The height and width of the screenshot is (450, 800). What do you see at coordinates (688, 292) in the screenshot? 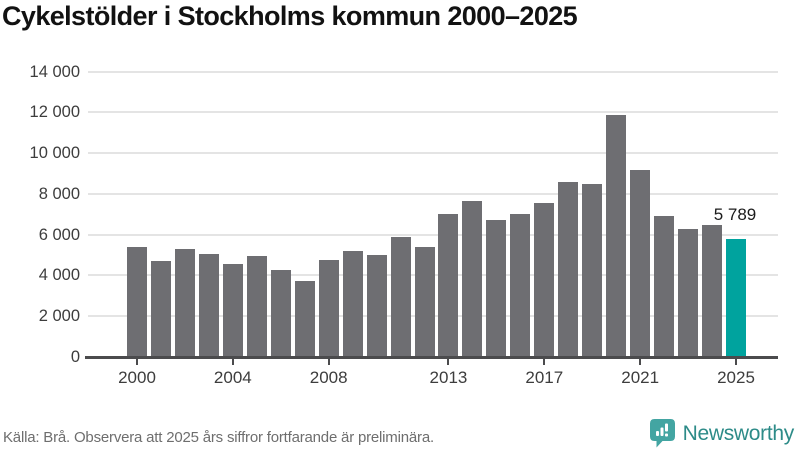
I see `bar-2023` at bounding box center [688, 292].